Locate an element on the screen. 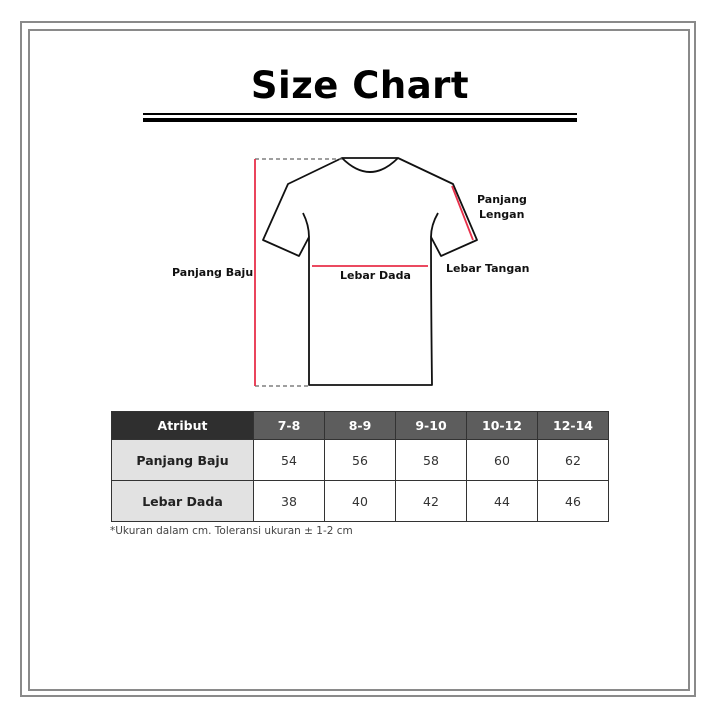 This screenshot has height=720, width=720. header-cell: 7-8 is located at coordinates (289, 425).